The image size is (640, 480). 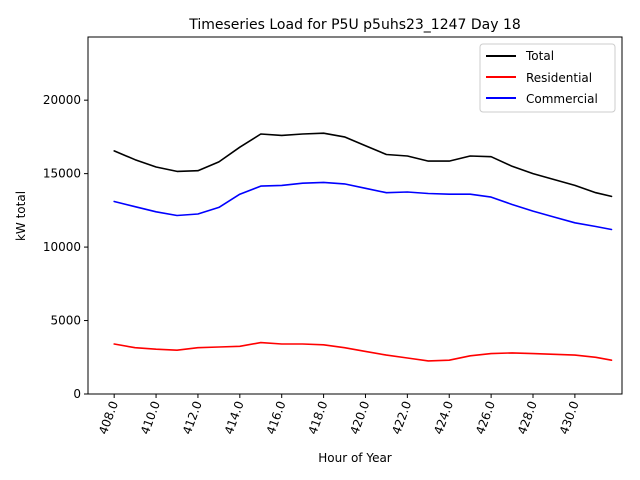 I want to click on y-axis-ticks: 0 5000 10000 15000 20000, so click(x=65, y=247).